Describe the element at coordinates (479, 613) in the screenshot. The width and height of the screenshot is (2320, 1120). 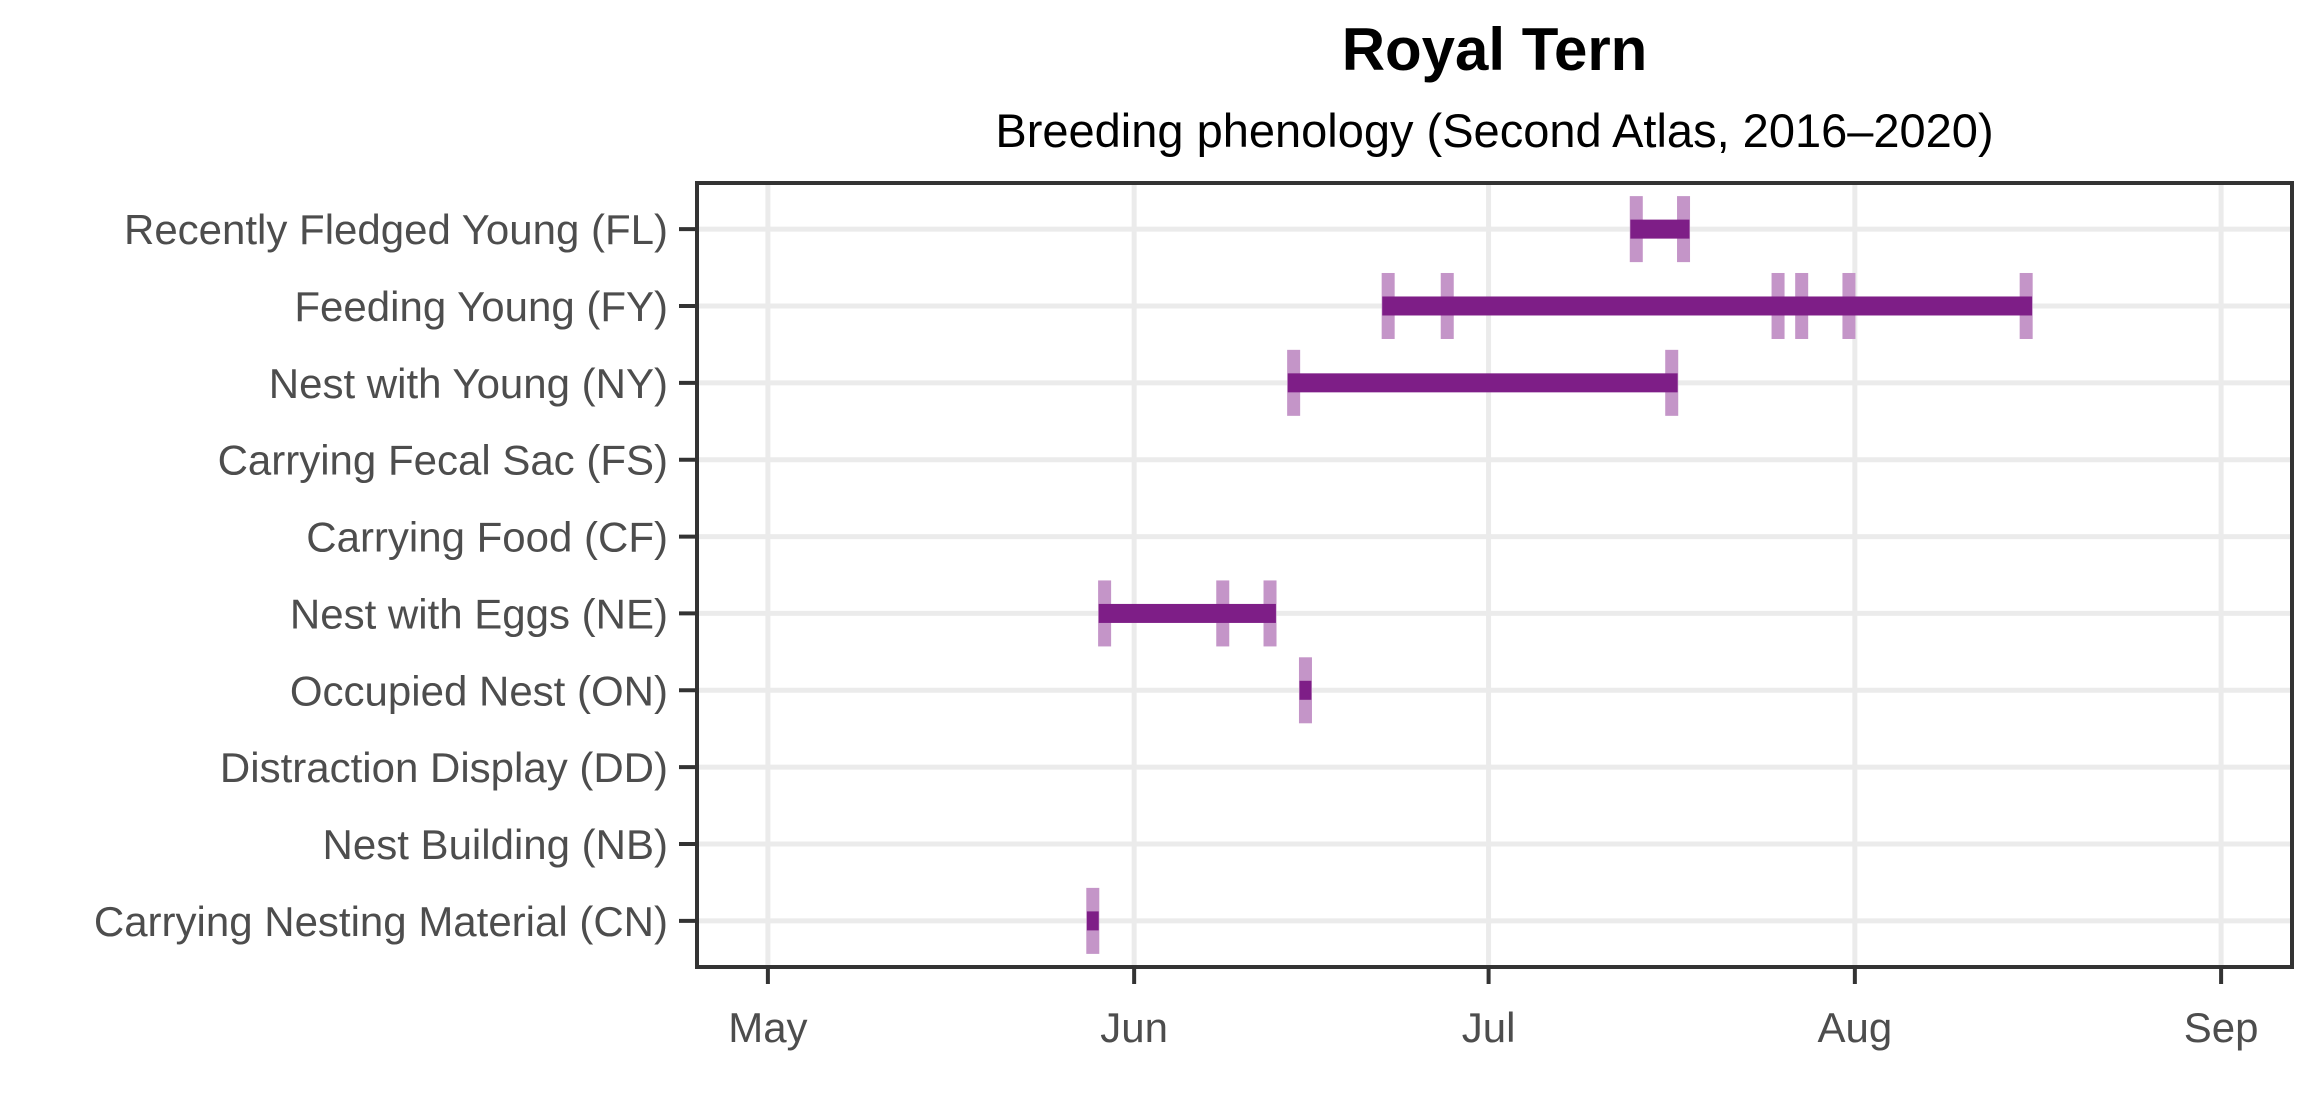
I see `y-axis-label-NE: Nest with Eggs (NE)` at that location.